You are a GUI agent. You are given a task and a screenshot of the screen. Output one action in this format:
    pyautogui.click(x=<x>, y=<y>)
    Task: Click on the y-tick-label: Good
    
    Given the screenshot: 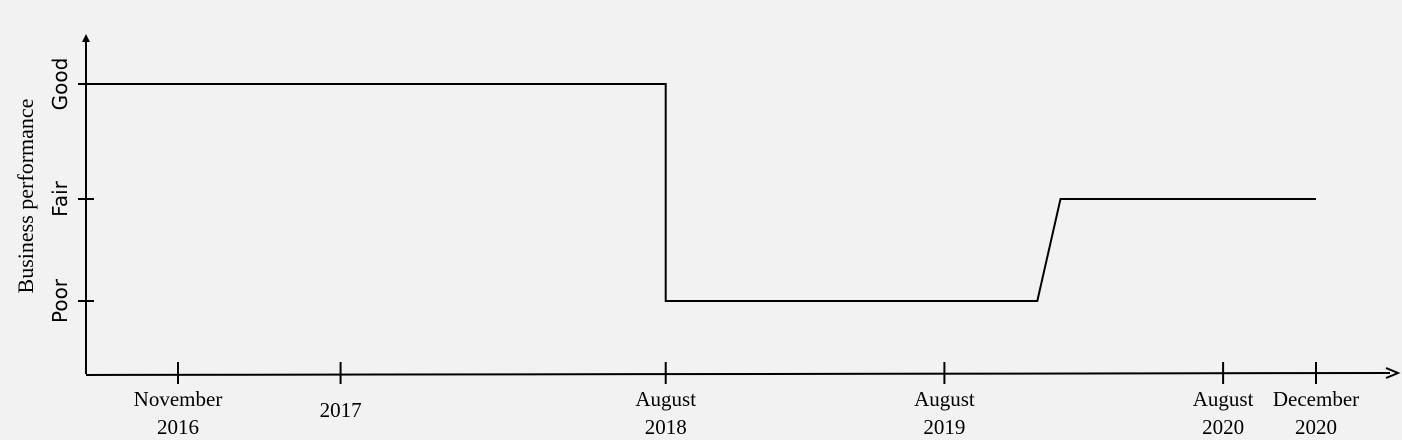 What is the action you would take?
    pyautogui.click(x=60, y=84)
    